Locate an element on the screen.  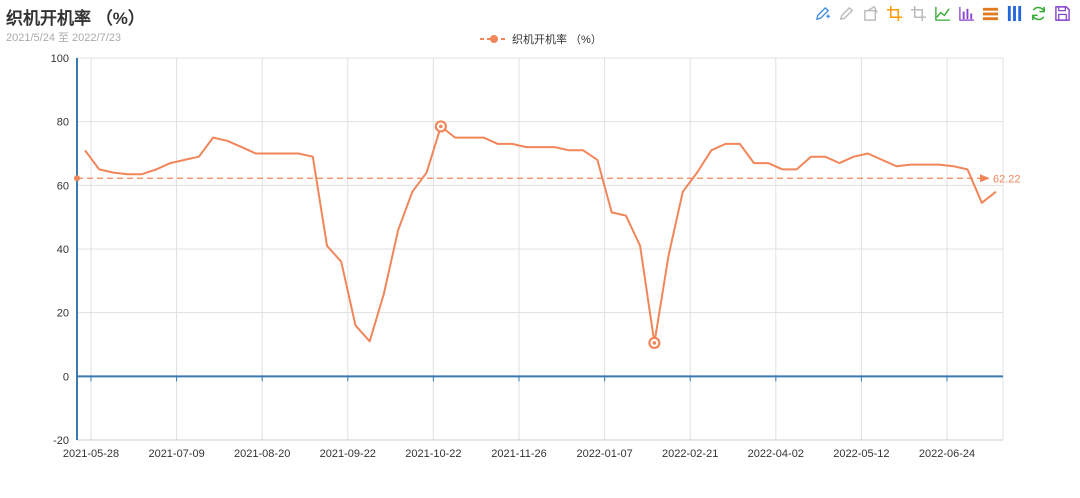
refresh-tool-button is located at coordinates (1038, 13).